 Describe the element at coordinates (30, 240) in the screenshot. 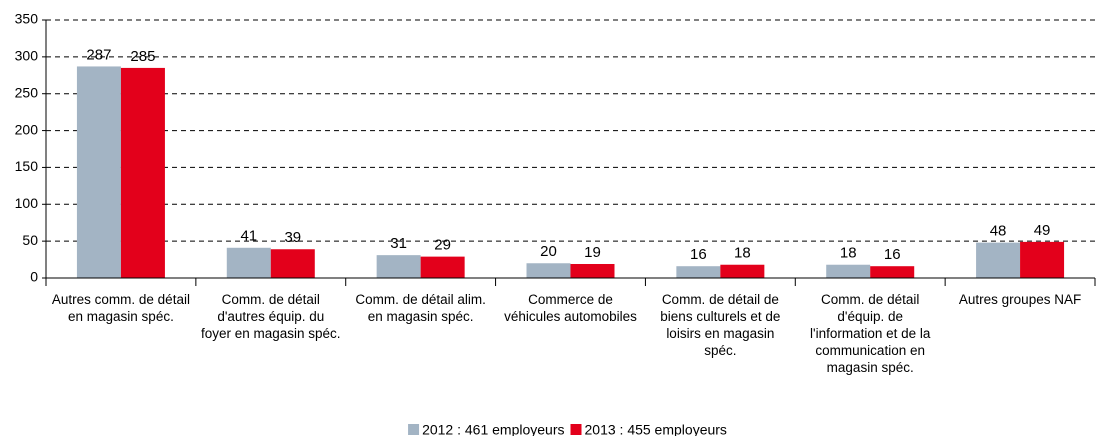

I see `y-tick-label: 50` at that location.